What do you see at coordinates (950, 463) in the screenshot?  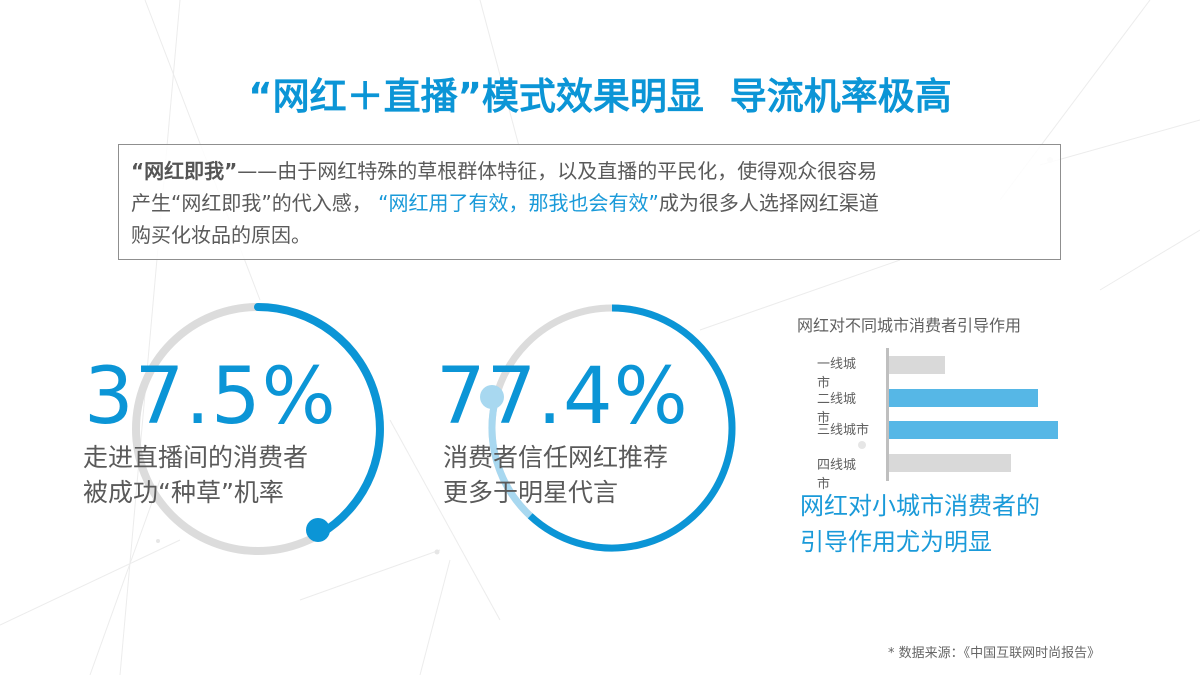 I see `bar-tier4` at bounding box center [950, 463].